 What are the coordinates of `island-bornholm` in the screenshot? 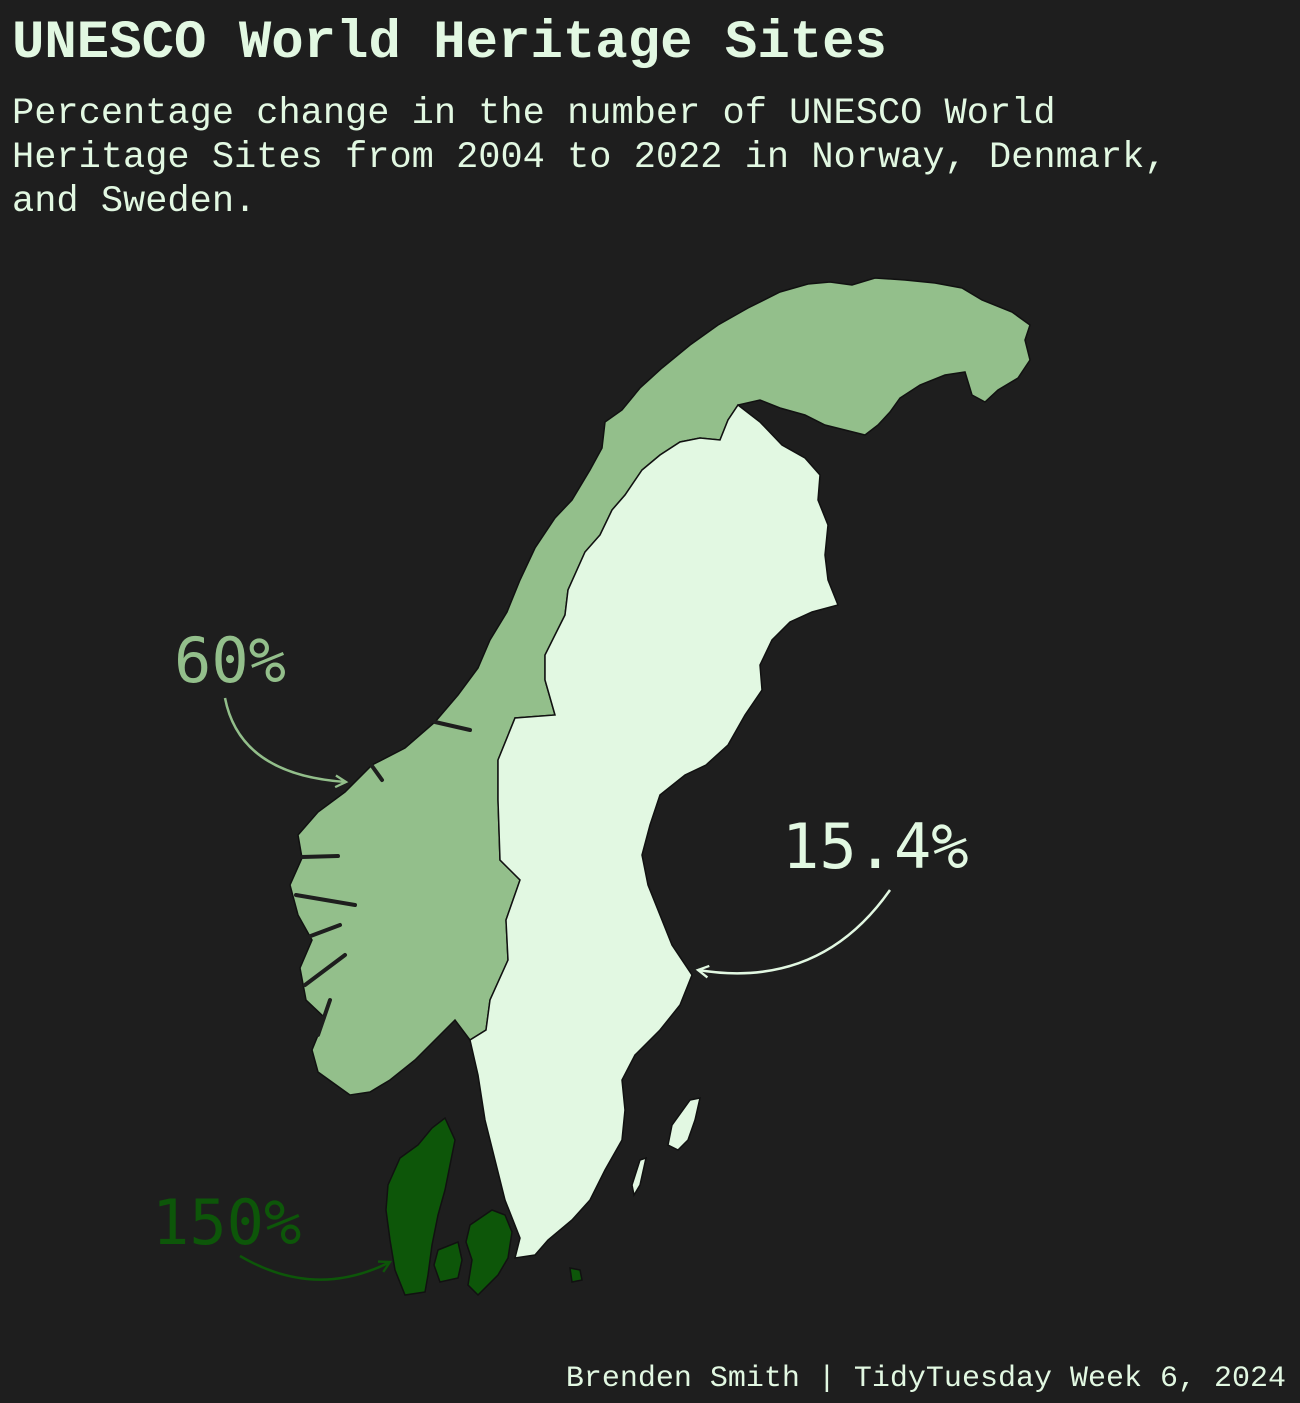 It's located at (576, 1275).